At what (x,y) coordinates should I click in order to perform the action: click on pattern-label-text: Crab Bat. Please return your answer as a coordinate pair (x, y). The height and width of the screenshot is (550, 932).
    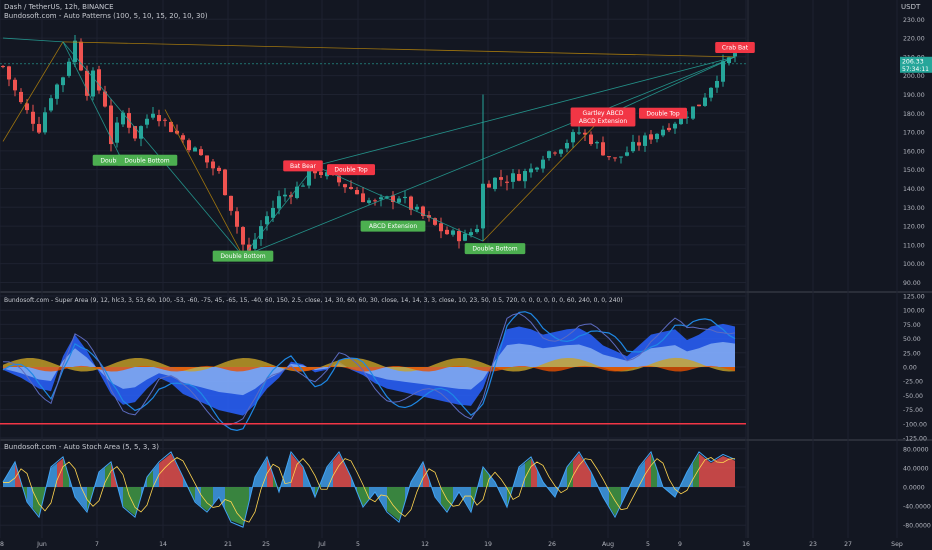
    Looking at the image, I should click on (735, 47).